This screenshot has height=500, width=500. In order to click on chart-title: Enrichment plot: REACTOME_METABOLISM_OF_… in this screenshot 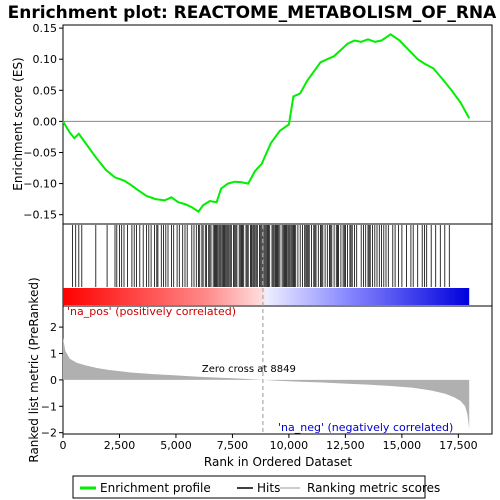, I will do `click(253, 13)`.